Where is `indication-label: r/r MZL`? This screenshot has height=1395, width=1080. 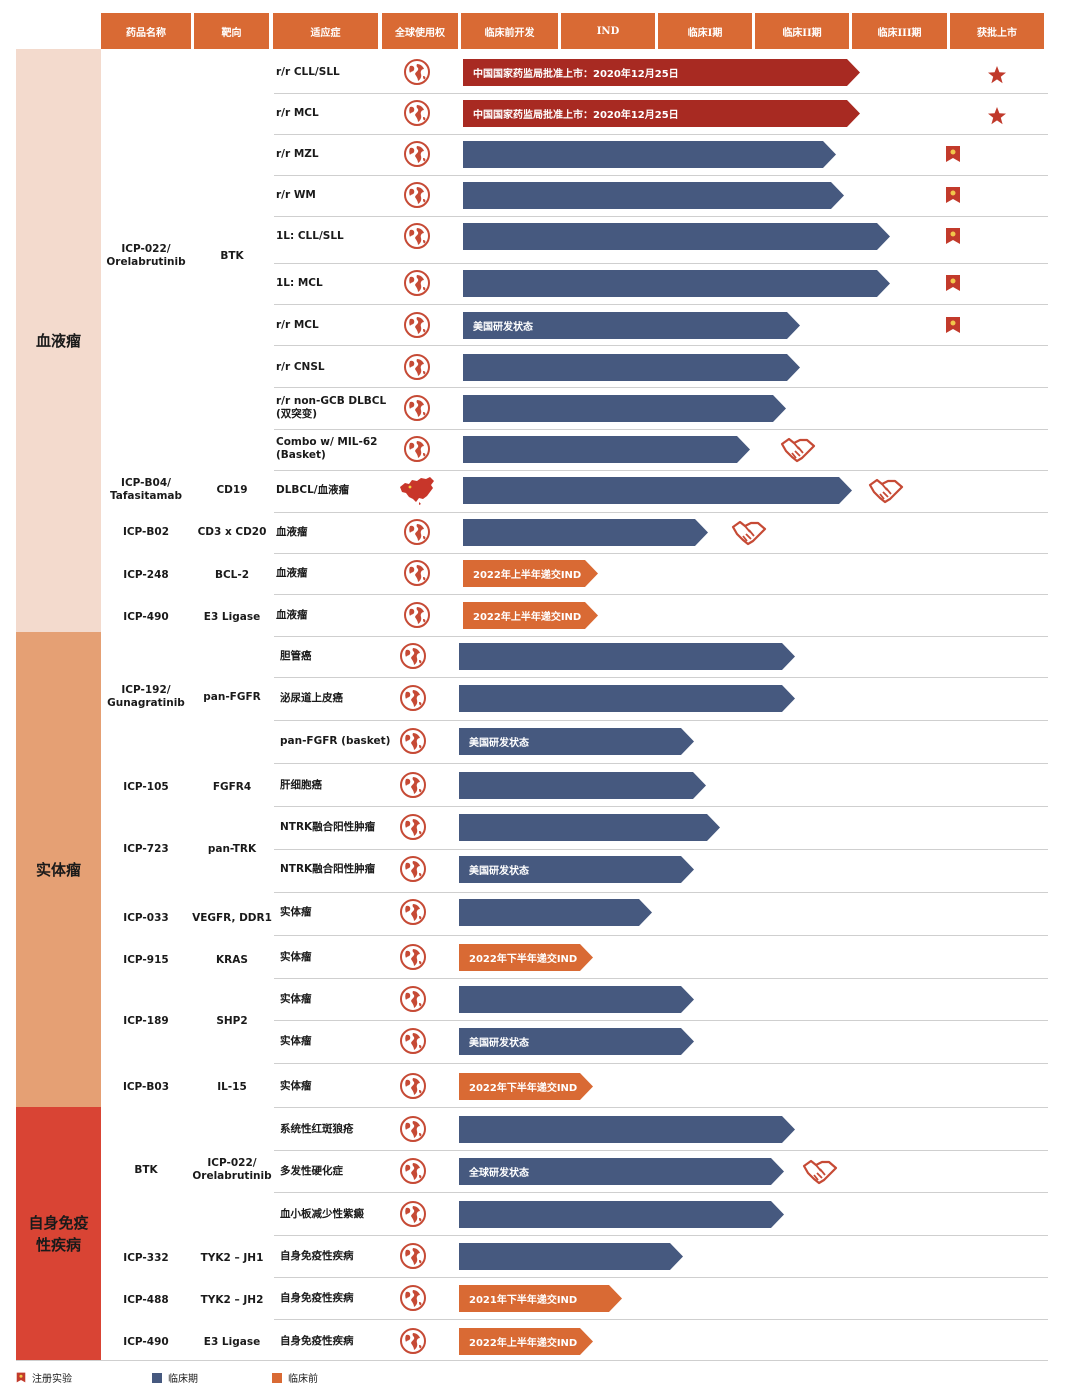
indication-label: r/r MZL is located at coordinates (297, 153).